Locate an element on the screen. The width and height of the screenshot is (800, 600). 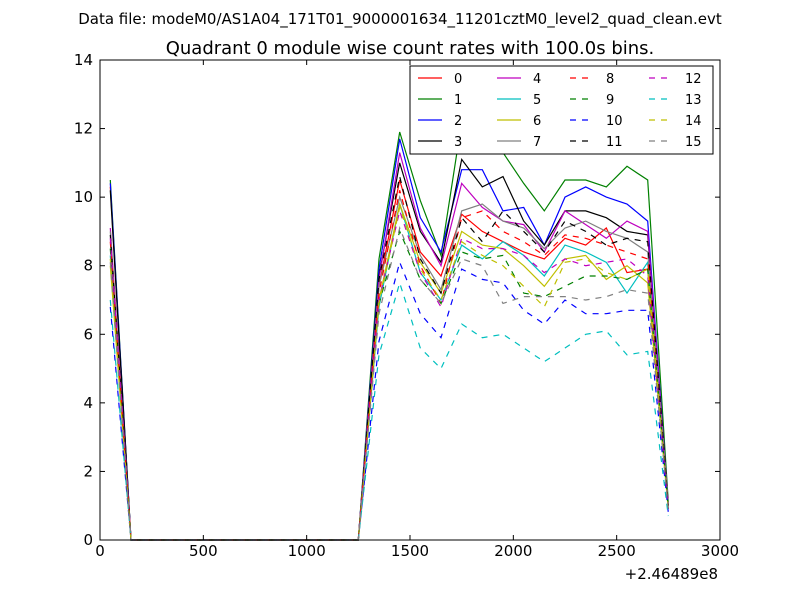
x-tick-label: 2500 is located at coordinates (617, 551).